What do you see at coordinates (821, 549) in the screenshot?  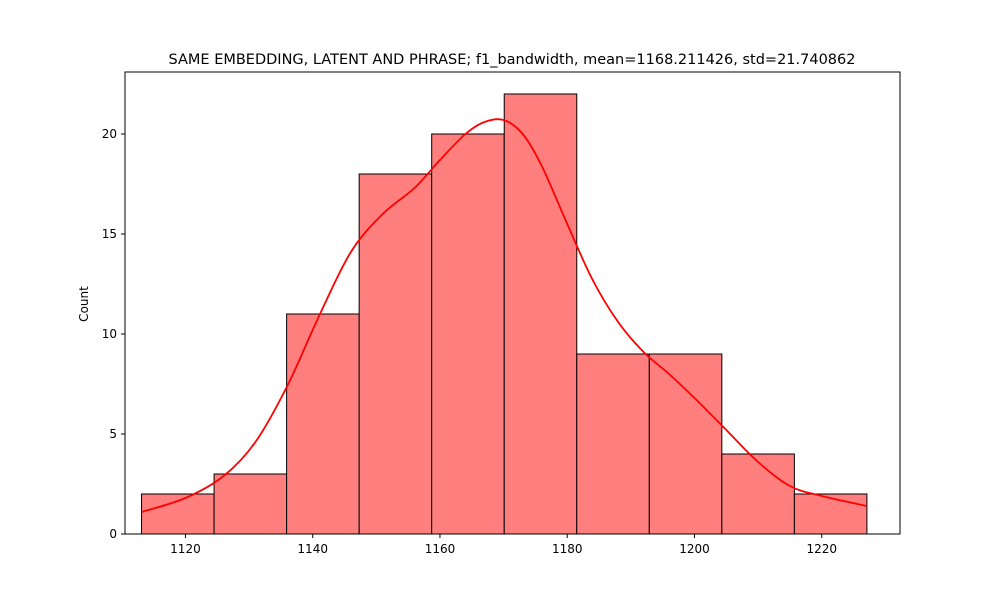 I see `x-tick-label: 1220` at bounding box center [821, 549].